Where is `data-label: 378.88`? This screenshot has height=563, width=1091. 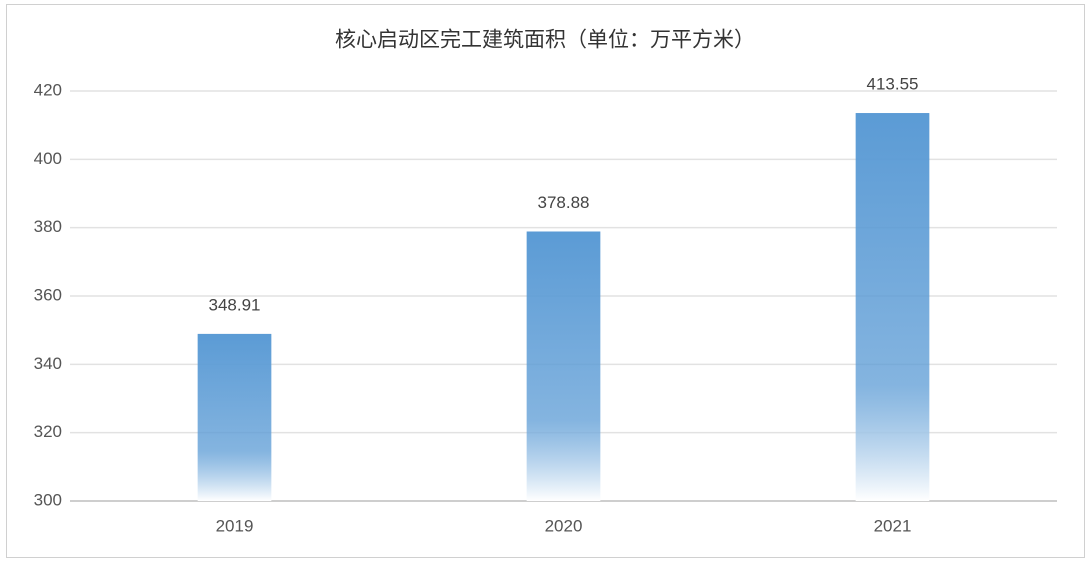 data-label: 378.88 is located at coordinates (564, 202).